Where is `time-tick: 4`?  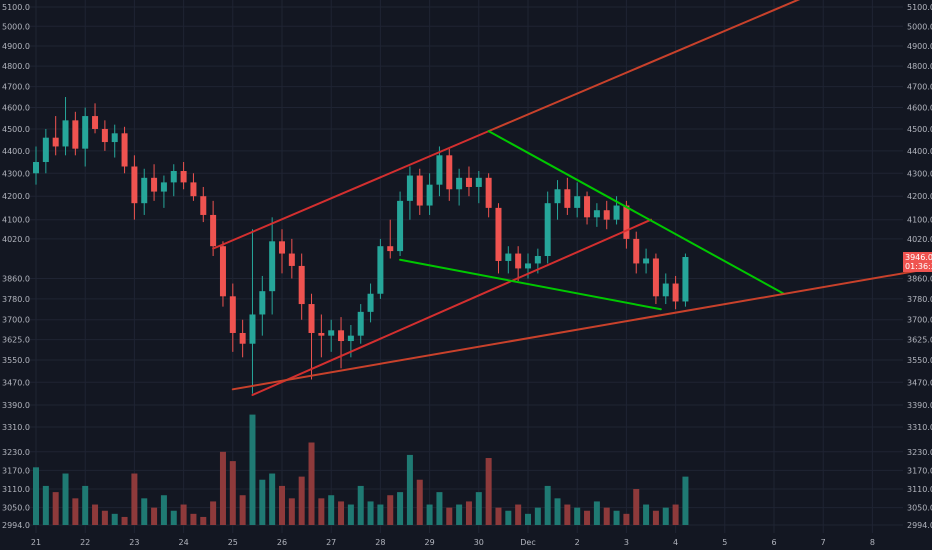
time-tick: 4 is located at coordinates (675, 542).